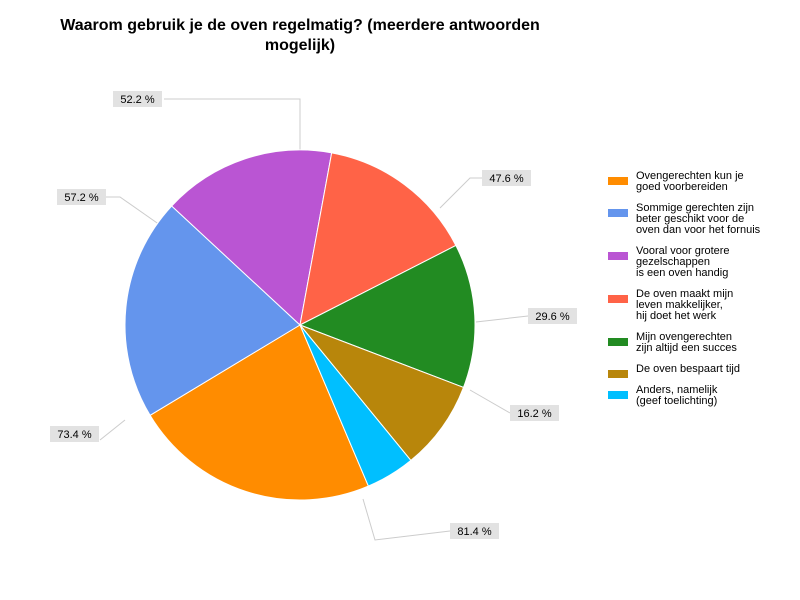  Describe the element at coordinates (677, 395) in the screenshot. I see `legend-label: Anders, namelijk (geef toelichting)` at that location.